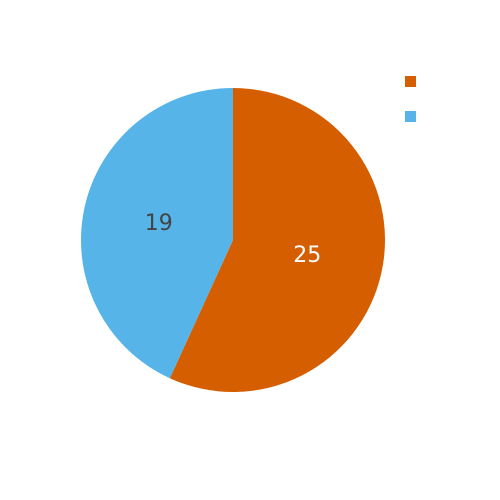  Describe the element at coordinates (410, 99) in the screenshot. I see `legend` at that location.